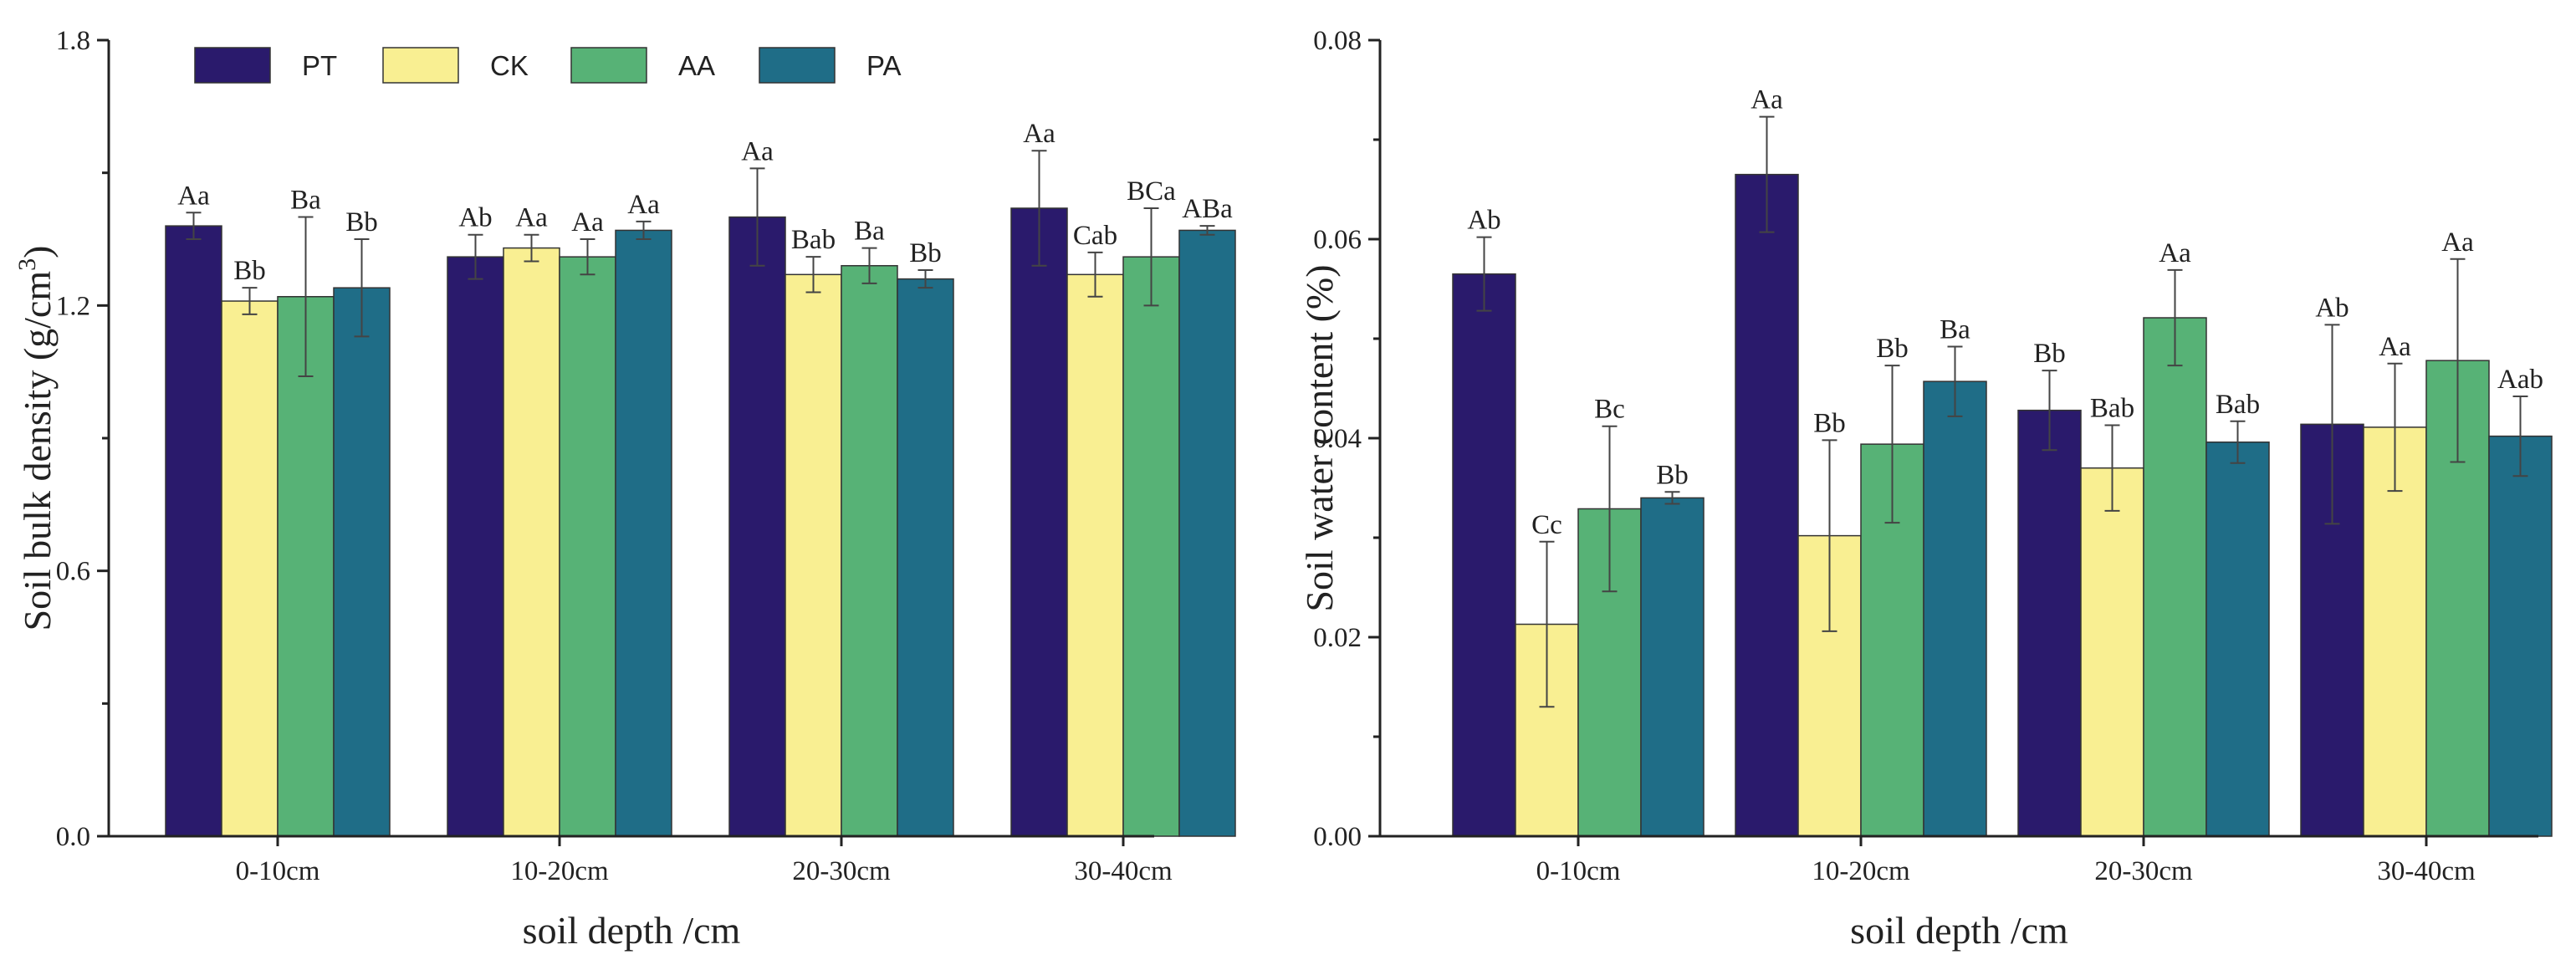 The image size is (2576, 970). What do you see at coordinates (1039, 522) in the screenshot?
I see `bar-pt-30-40cm` at bounding box center [1039, 522].